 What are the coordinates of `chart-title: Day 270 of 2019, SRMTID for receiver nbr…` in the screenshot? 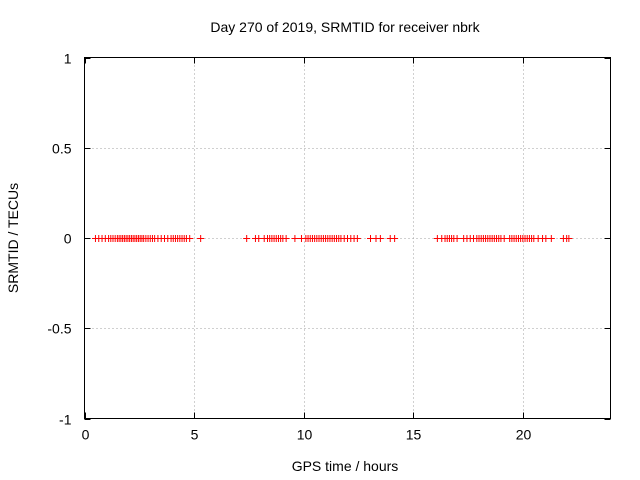 It's located at (345, 27).